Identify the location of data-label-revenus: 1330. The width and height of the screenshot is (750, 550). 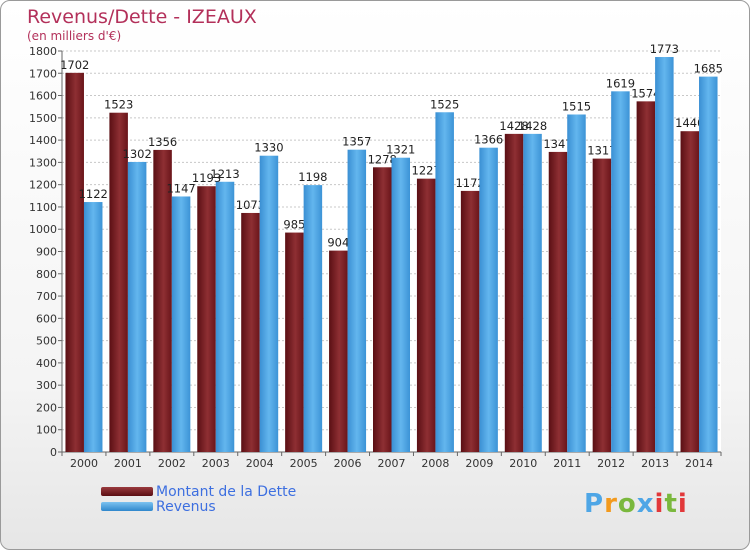
(268, 148).